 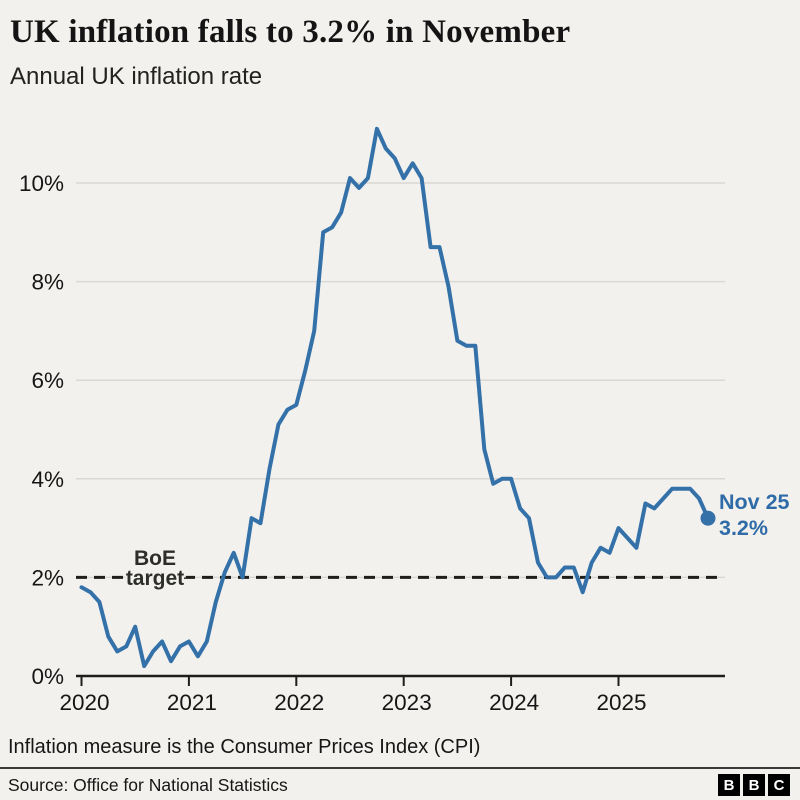 What do you see at coordinates (621, 702) in the screenshot?
I see `x-tick-label-2025: 2025` at bounding box center [621, 702].